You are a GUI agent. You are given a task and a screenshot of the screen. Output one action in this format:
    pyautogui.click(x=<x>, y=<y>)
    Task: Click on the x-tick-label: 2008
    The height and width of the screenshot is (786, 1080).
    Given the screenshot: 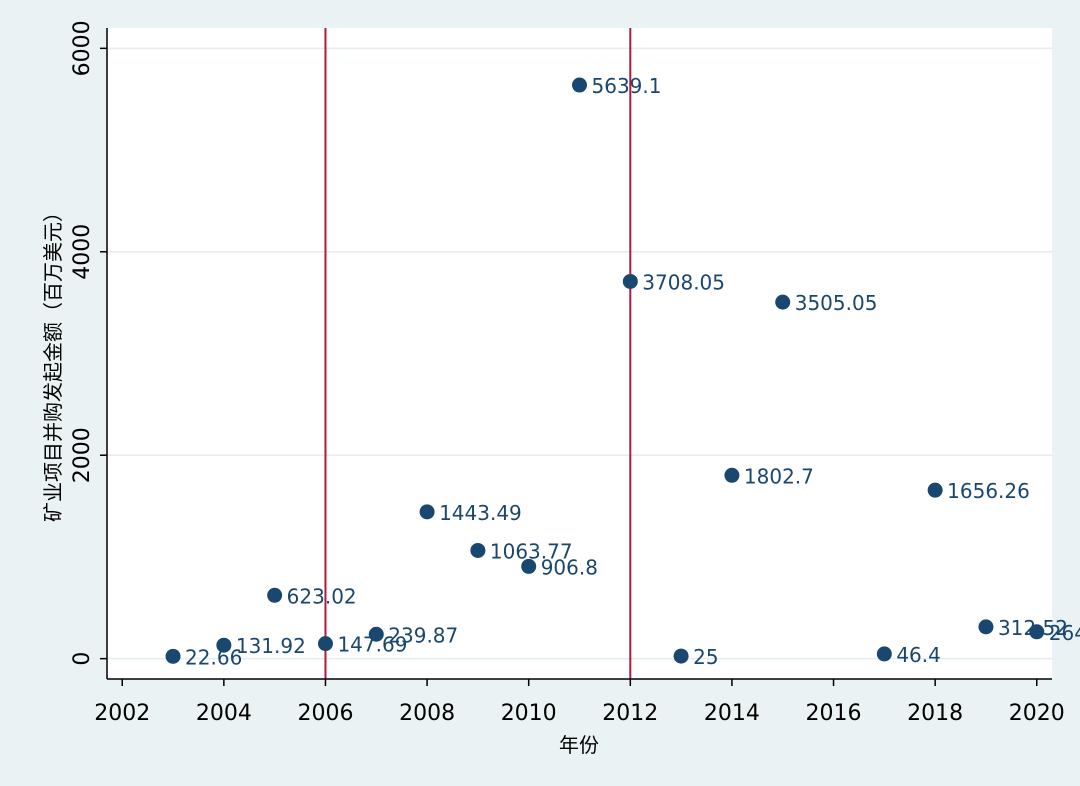 What is the action you would take?
    pyautogui.click(x=427, y=713)
    